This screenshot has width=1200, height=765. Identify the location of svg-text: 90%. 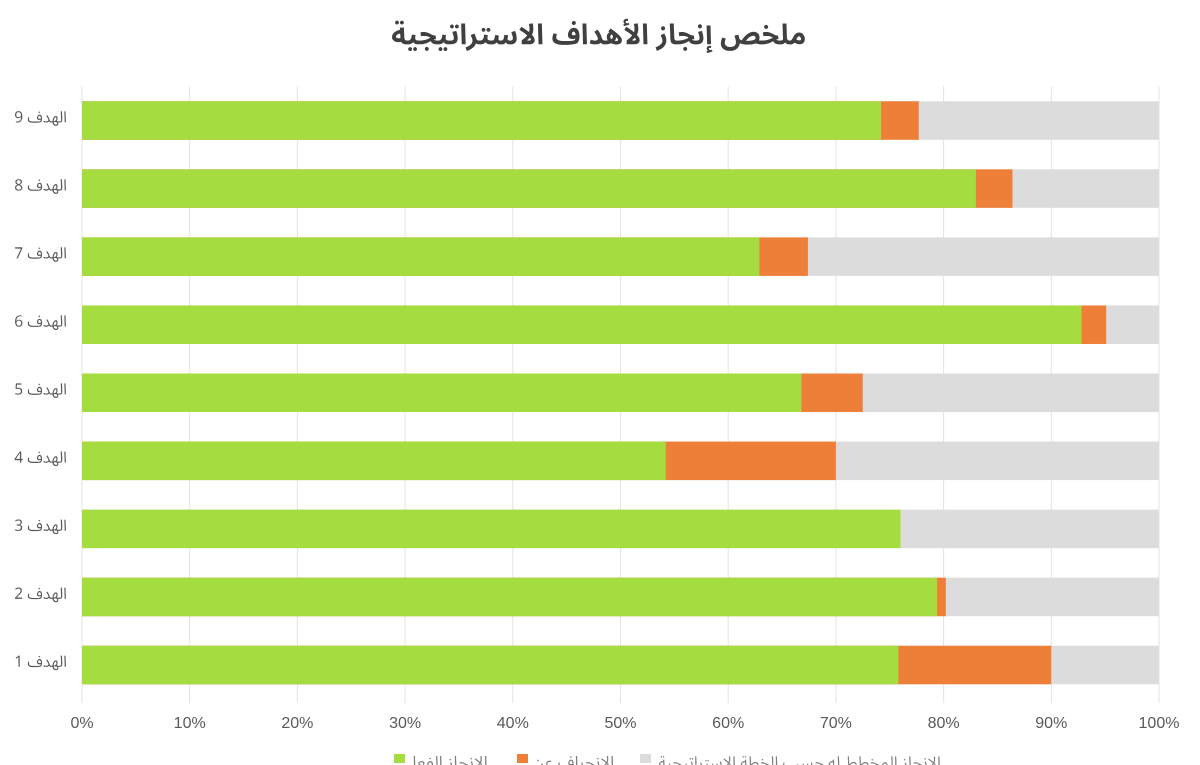
(1051, 723).